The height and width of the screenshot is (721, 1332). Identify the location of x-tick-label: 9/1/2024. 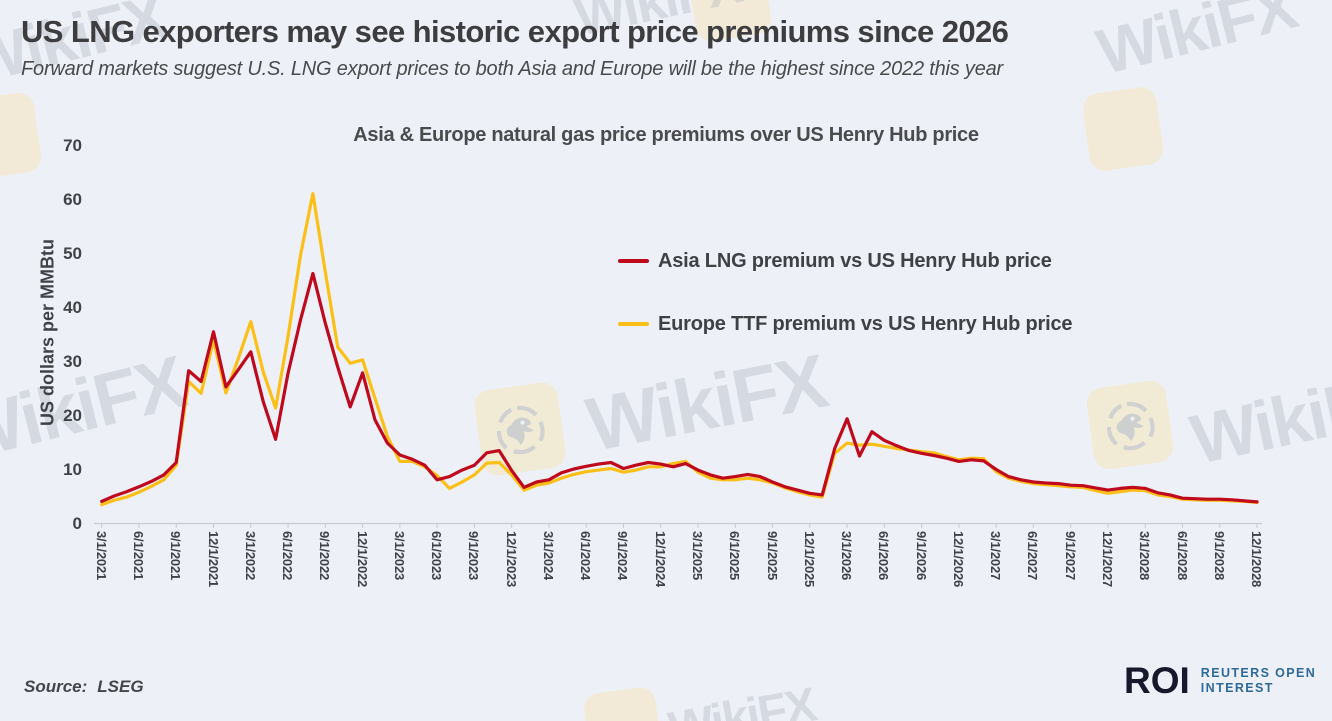
(623, 556).